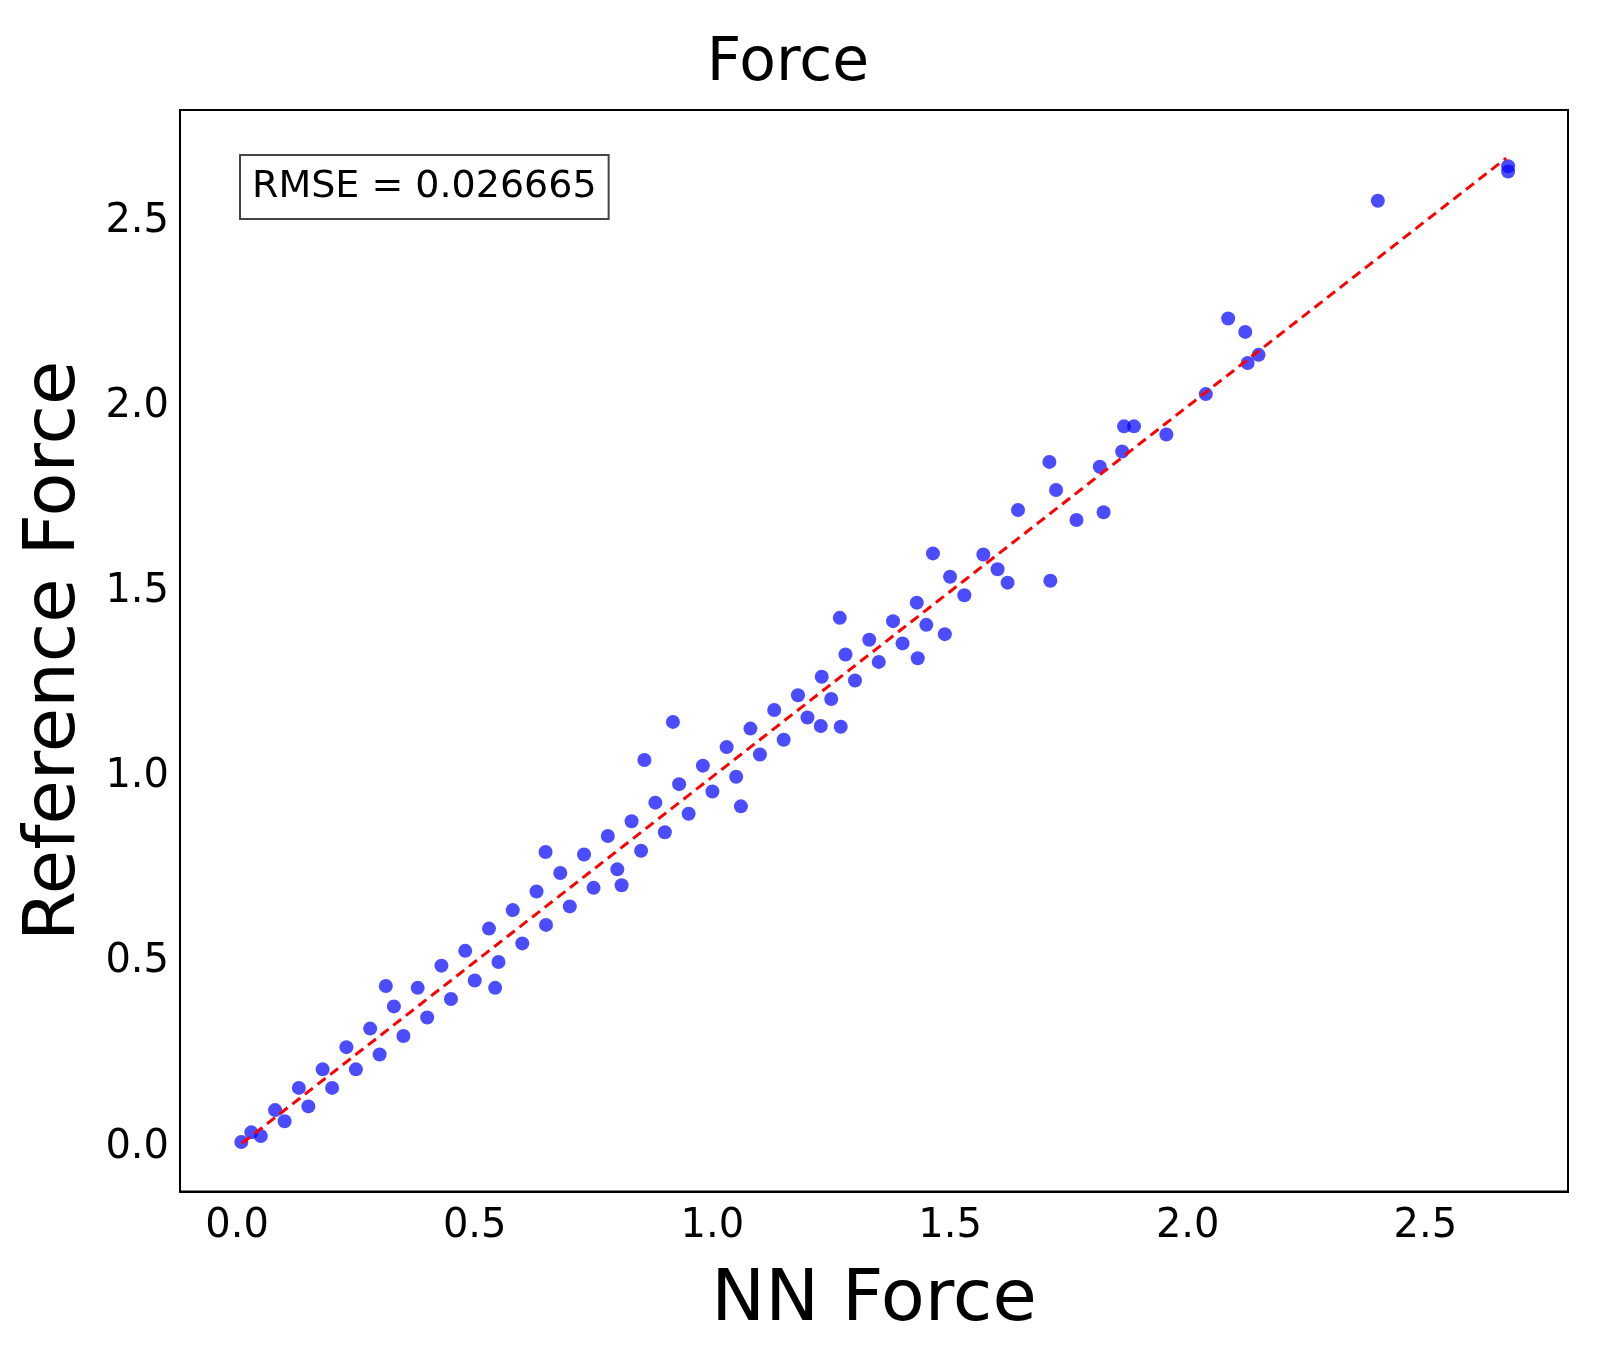 Image resolution: width=1614 pixels, height=1366 pixels. What do you see at coordinates (137, 587) in the screenshot?
I see `y-tick-label: 1.5` at bounding box center [137, 587].